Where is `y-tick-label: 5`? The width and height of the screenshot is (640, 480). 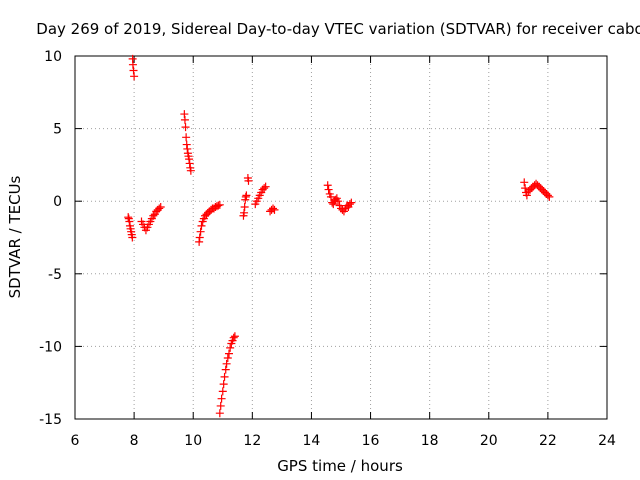
y-tick-label: 5 is located at coordinates (57, 130).